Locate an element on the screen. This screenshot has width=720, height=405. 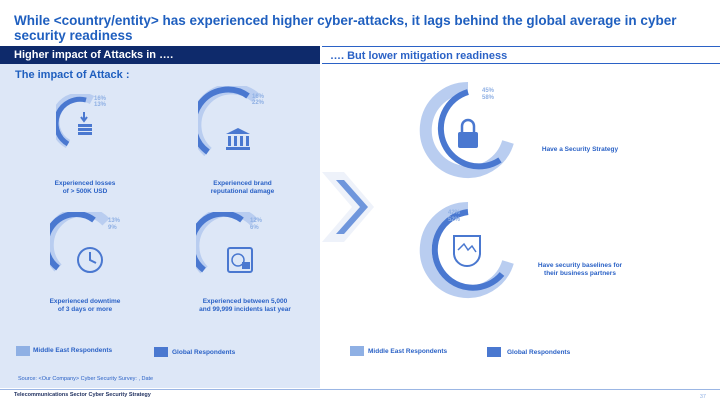
losses-caption-line2: of > 500K USD is located at coordinates (85, 191).